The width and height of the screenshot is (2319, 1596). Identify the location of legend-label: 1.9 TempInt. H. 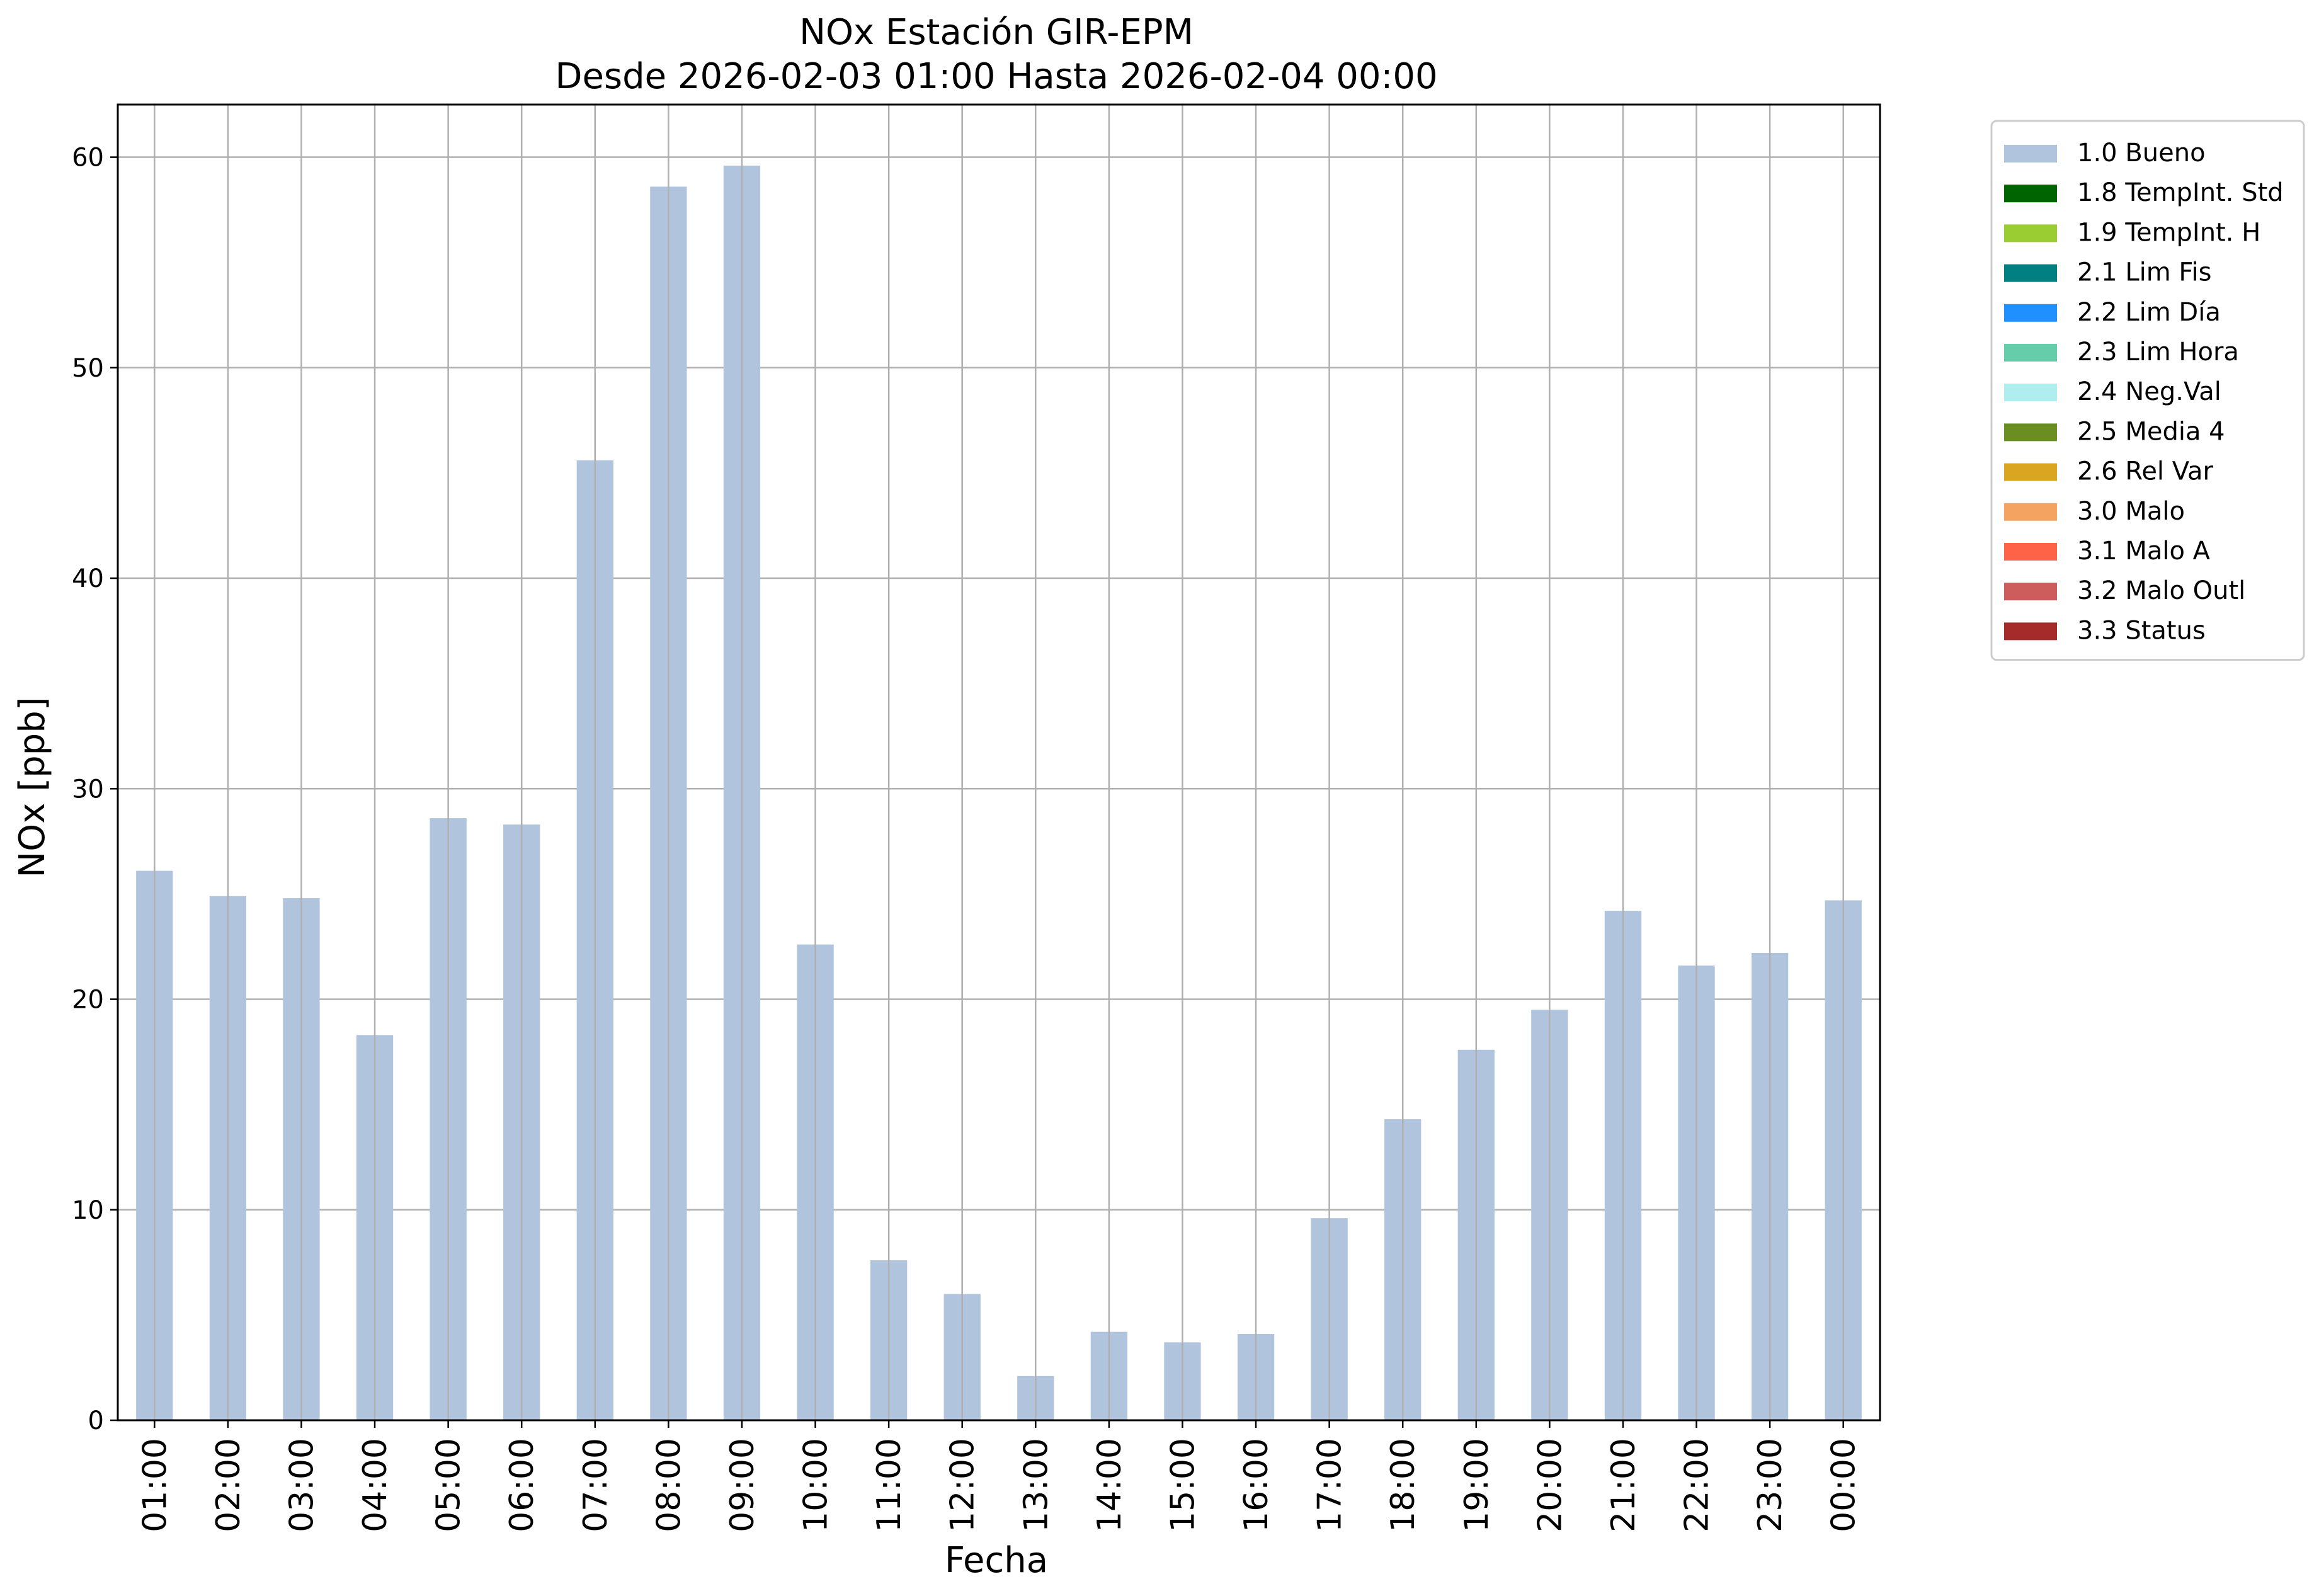
(2168, 232).